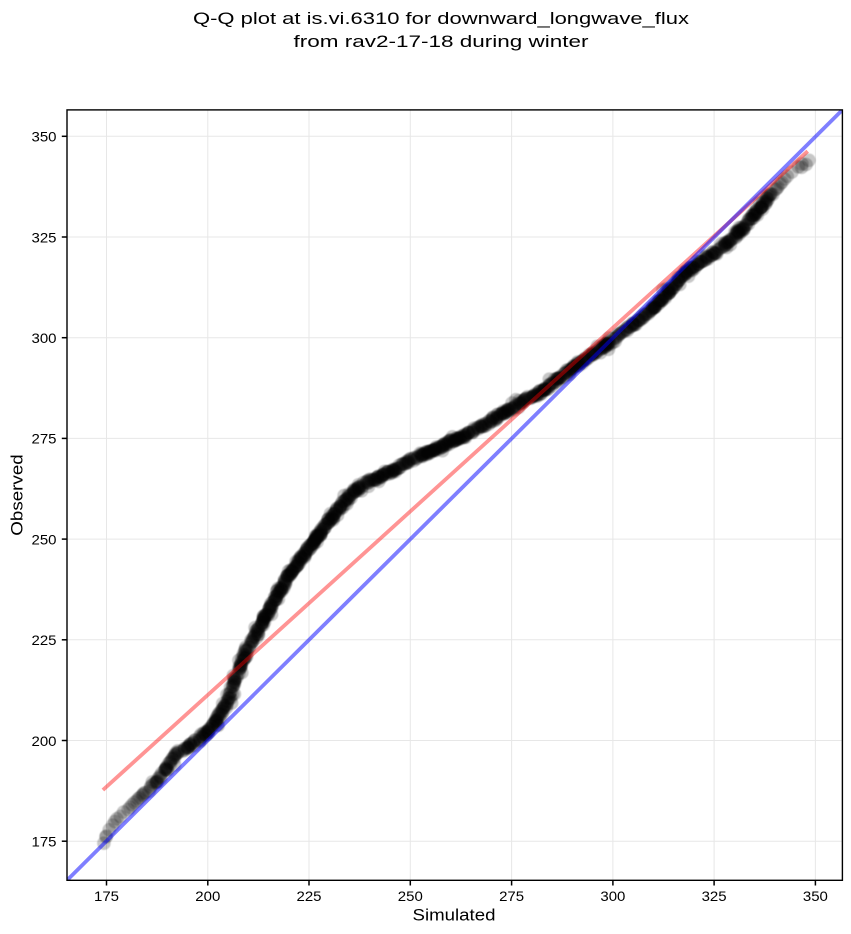 Image resolution: width=851 pixels, height=934 pixels. Describe the element at coordinates (441, 41) in the screenshot. I see `svg-text: from rav2-17-18 during winter` at that location.